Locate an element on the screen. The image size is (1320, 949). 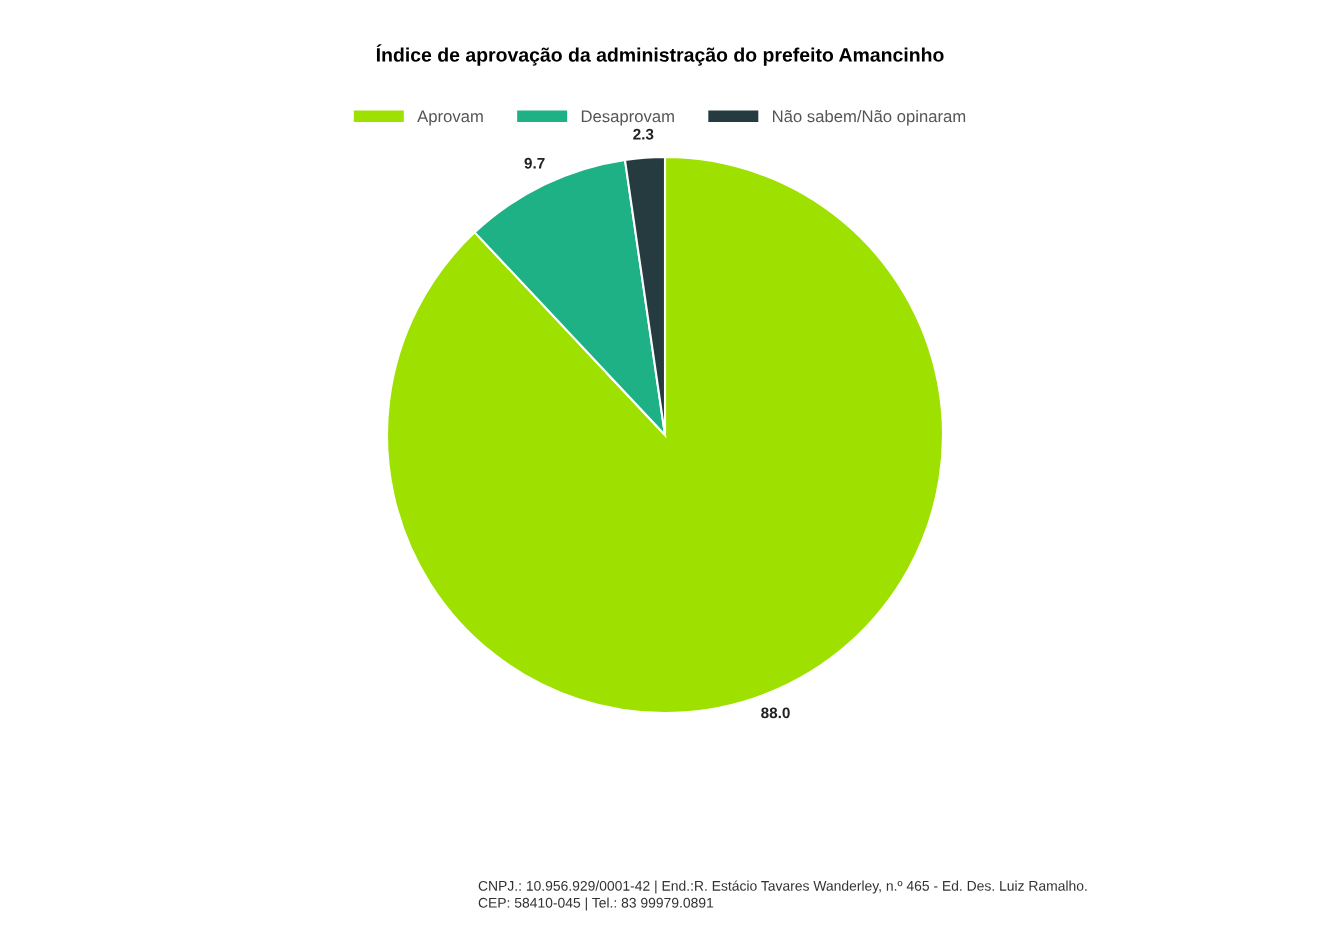
legend-label: Aprovam is located at coordinates (450, 118).